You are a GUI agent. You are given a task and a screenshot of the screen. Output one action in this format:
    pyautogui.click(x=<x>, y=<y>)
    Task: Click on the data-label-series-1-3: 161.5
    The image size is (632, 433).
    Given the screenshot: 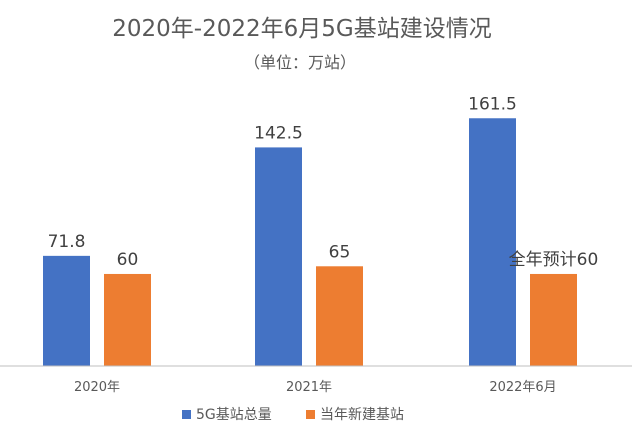 What is the action you would take?
    pyautogui.click(x=492, y=104)
    